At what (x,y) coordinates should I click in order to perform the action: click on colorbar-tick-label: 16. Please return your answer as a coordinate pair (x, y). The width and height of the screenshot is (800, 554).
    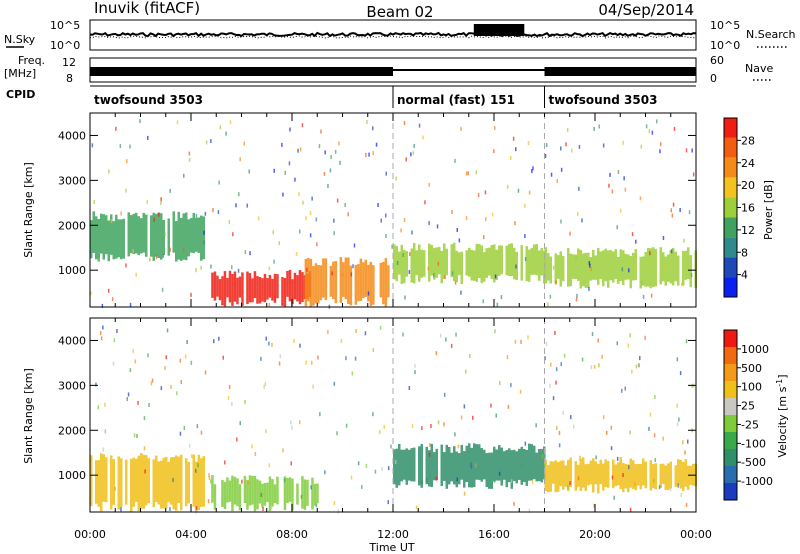
    Looking at the image, I should click on (748, 208).